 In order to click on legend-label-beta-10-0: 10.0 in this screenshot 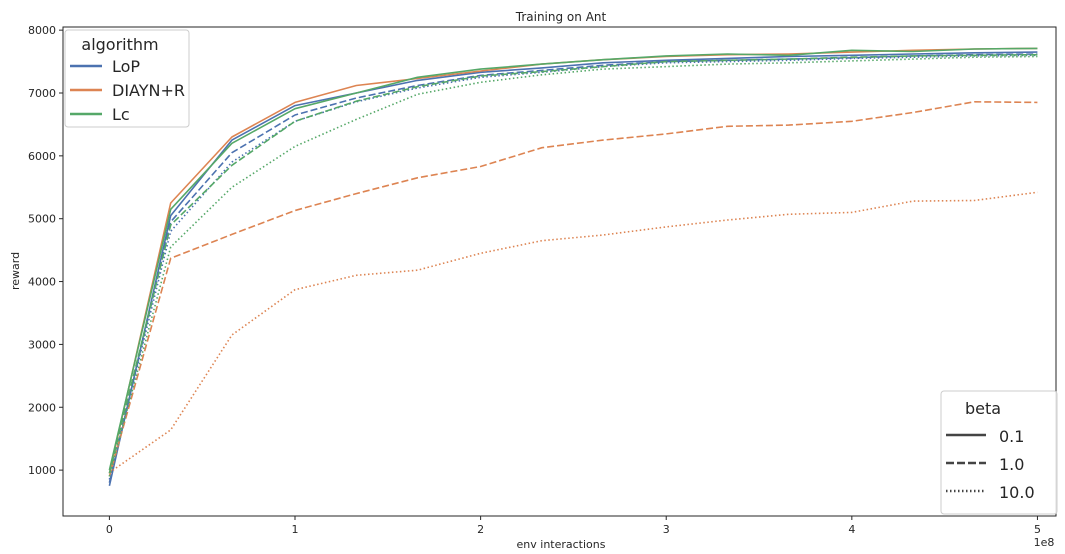, I will do `click(1017, 492)`.